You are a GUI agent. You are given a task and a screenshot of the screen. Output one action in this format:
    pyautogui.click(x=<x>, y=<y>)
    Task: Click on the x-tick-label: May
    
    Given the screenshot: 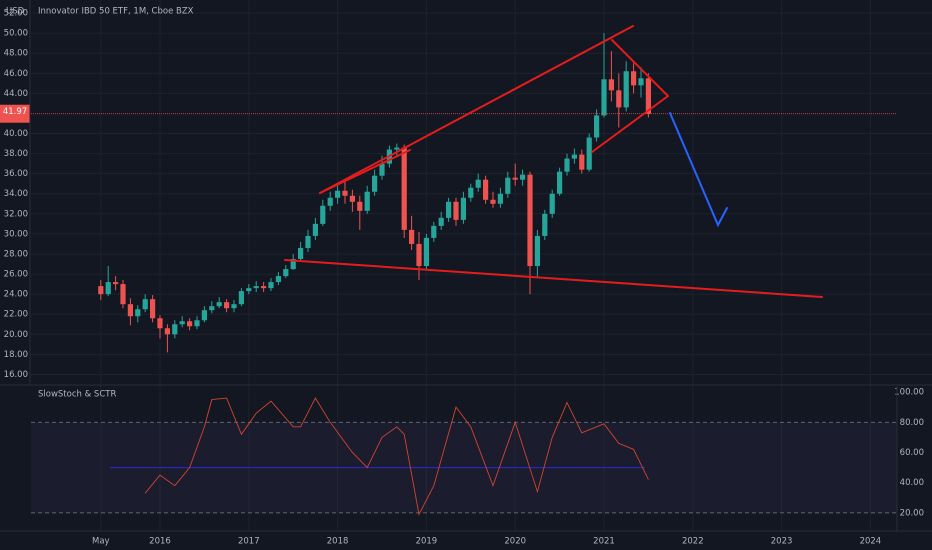 What is the action you would take?
    pyautogui.click(x=101, y=542)
    